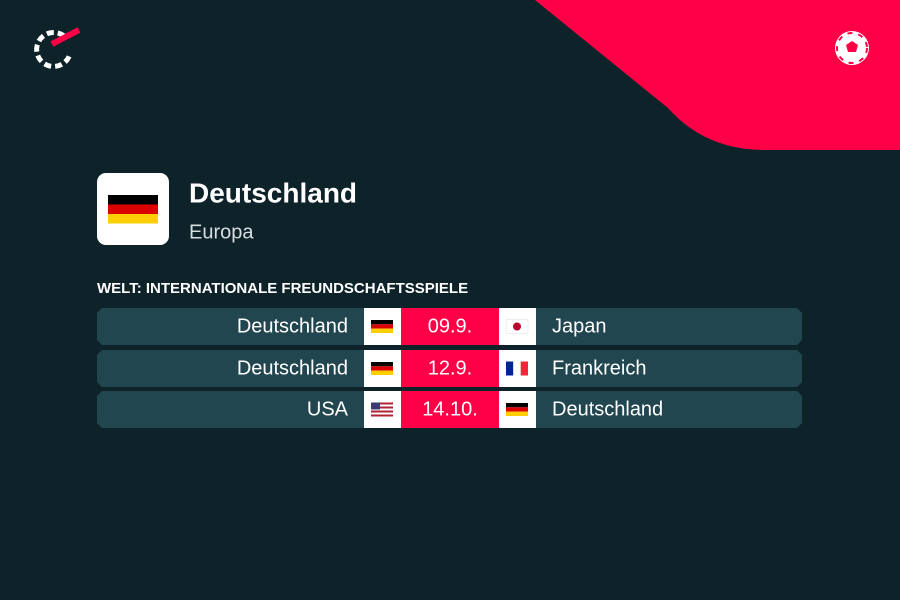  I want to click on team-subtitle: Europa, so click(221, 232).